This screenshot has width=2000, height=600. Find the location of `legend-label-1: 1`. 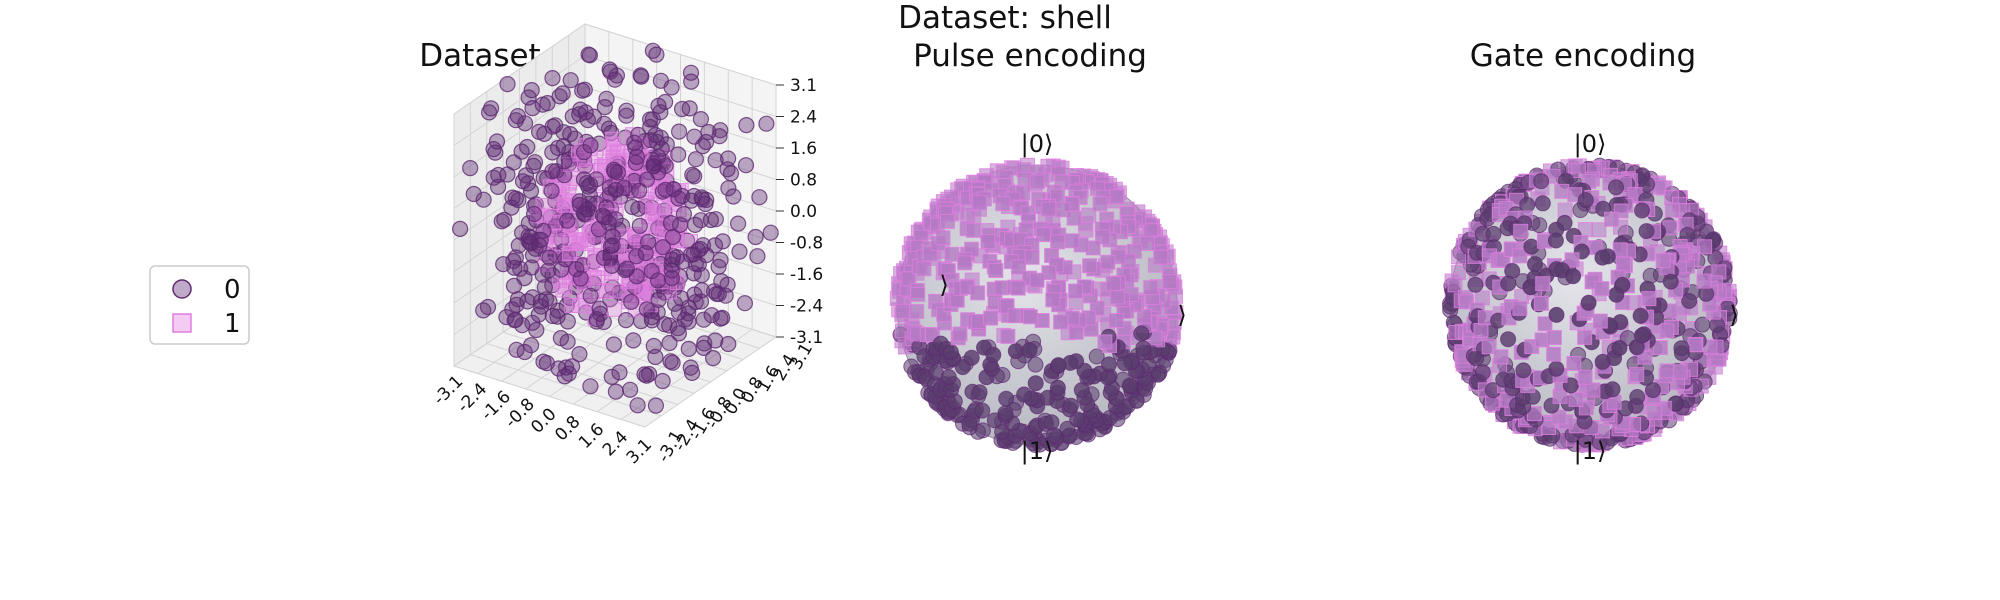

legend-label-1: 1 is located at coordinates (232, 324).